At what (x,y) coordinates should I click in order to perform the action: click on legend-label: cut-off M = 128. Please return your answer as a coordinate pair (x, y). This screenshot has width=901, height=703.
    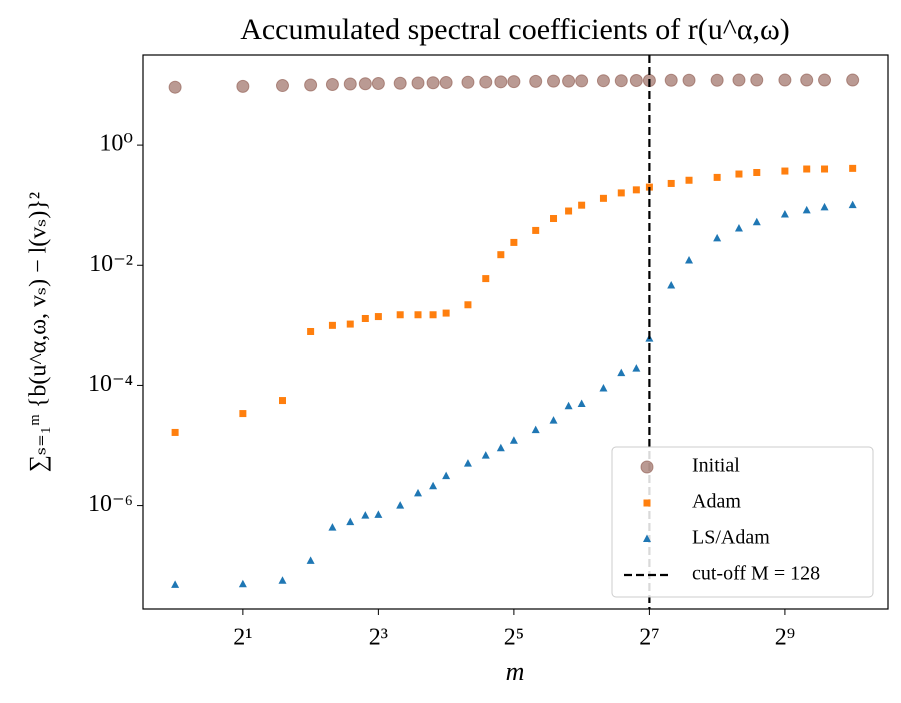
    Looking at the image, I should click on (756, 574).